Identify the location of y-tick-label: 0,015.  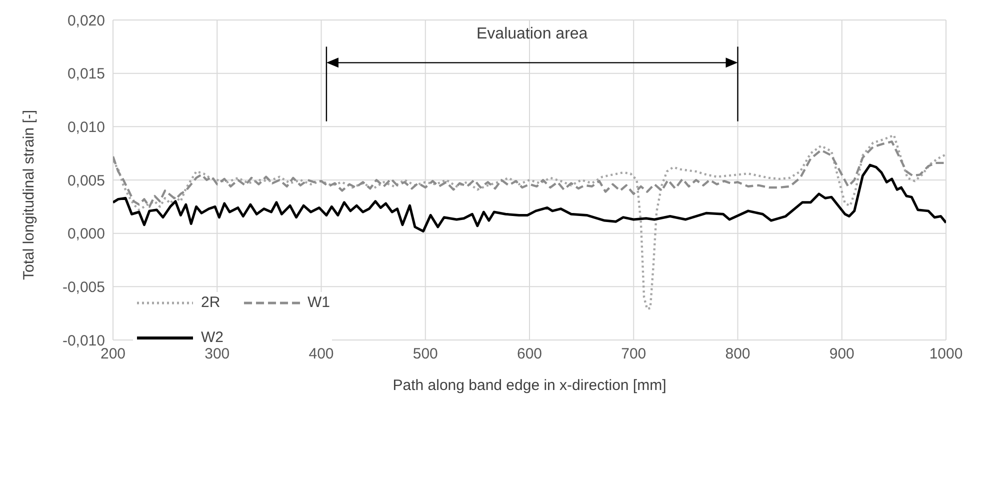
(86, 74).